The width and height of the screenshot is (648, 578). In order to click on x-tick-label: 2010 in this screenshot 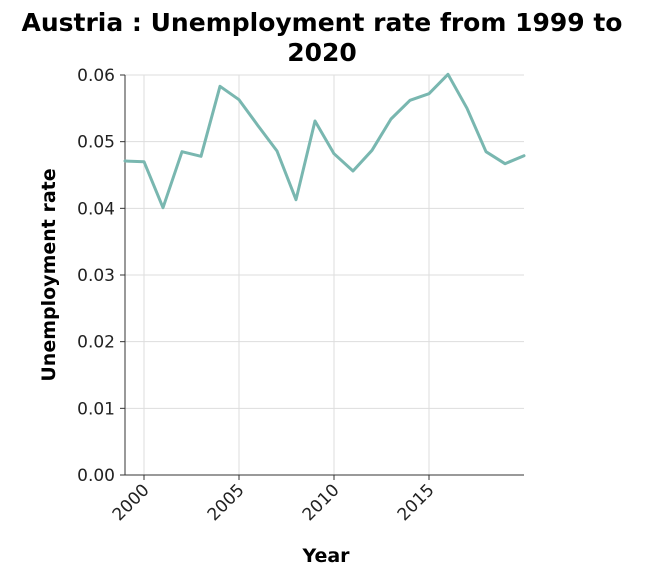, I will do `click(321, 502)`.